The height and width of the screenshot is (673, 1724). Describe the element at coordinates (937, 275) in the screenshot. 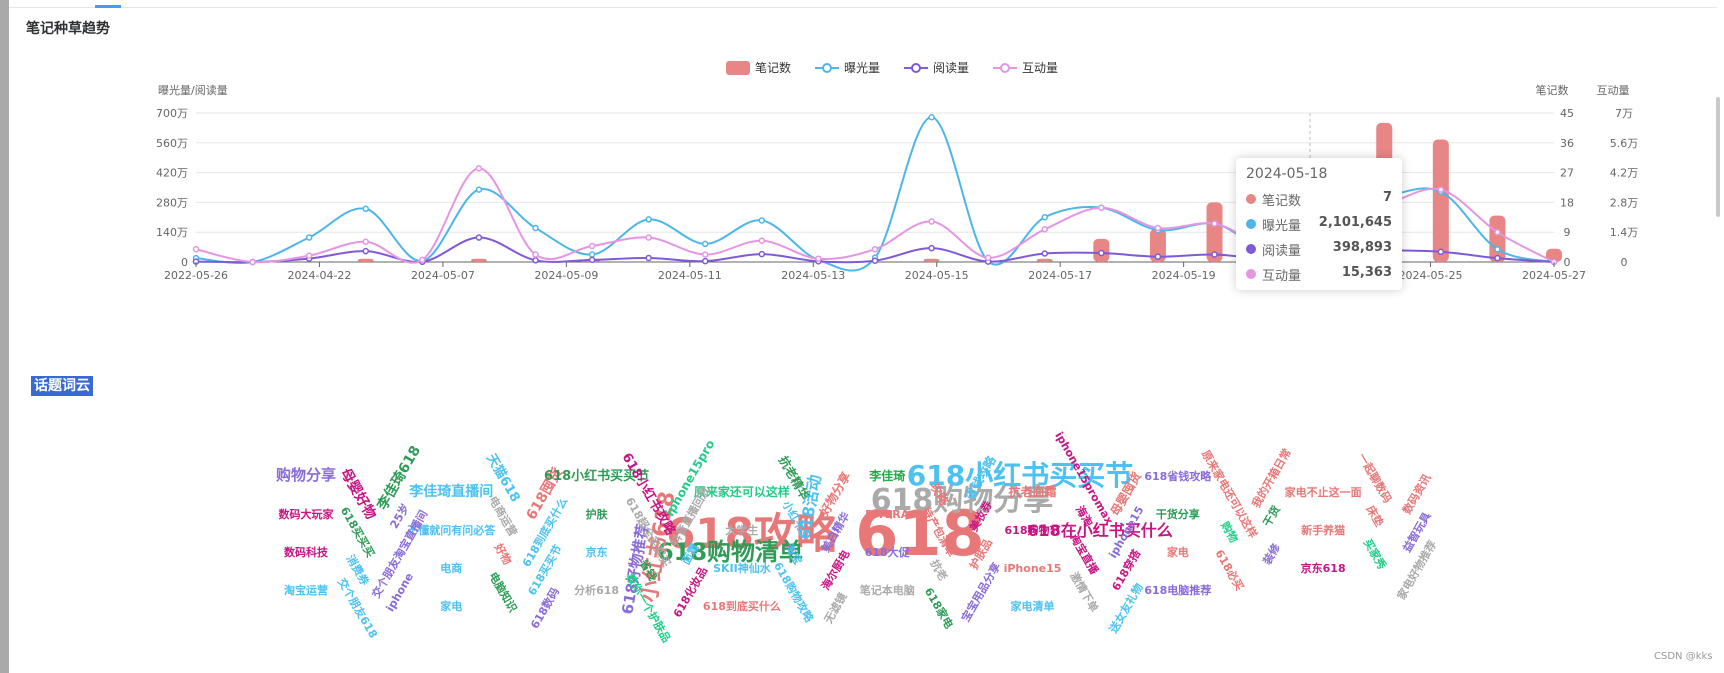

I see `x-tick-label: 2024-05-15` at that location.